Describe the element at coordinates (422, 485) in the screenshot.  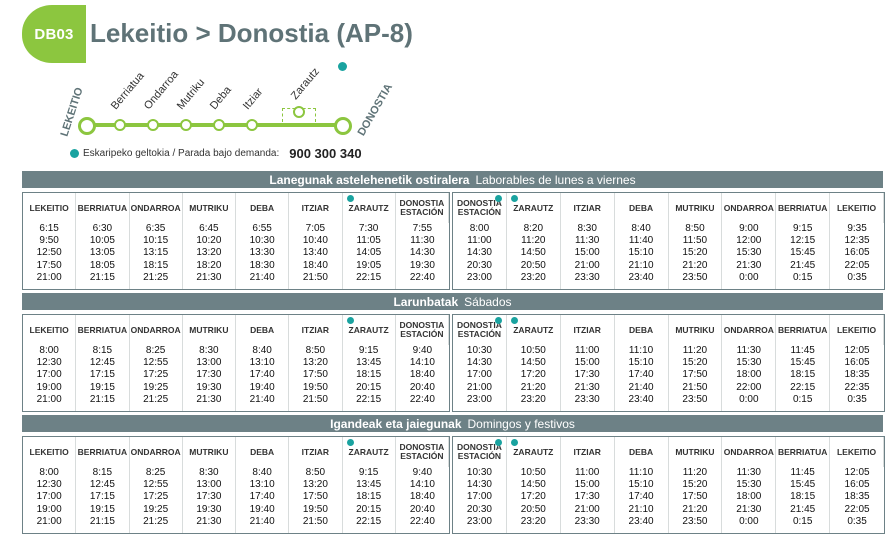
I see `time-cell: 14:10` at that location.